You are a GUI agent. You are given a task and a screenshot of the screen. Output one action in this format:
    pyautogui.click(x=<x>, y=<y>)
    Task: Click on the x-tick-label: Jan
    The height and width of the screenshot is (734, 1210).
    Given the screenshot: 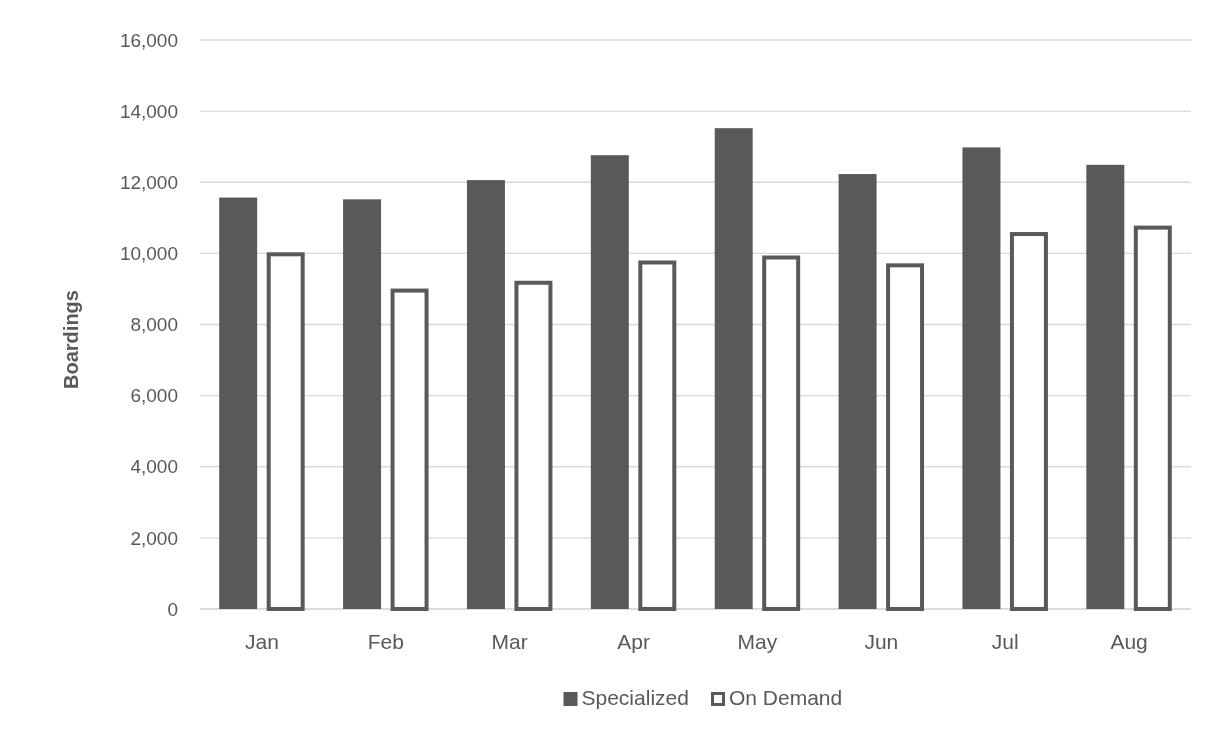 What is the action you would take?
    pyautogui.click(x=262, y=641)
    